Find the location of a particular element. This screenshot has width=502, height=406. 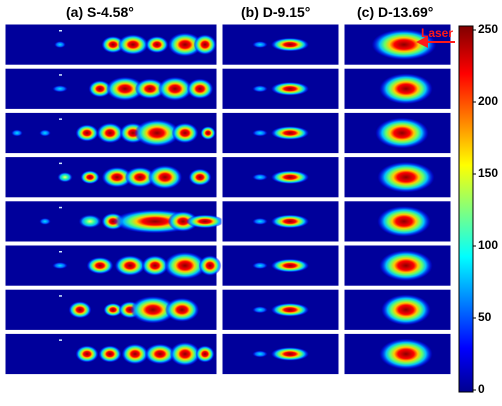

colorbar is located at coordinates (466, 209).